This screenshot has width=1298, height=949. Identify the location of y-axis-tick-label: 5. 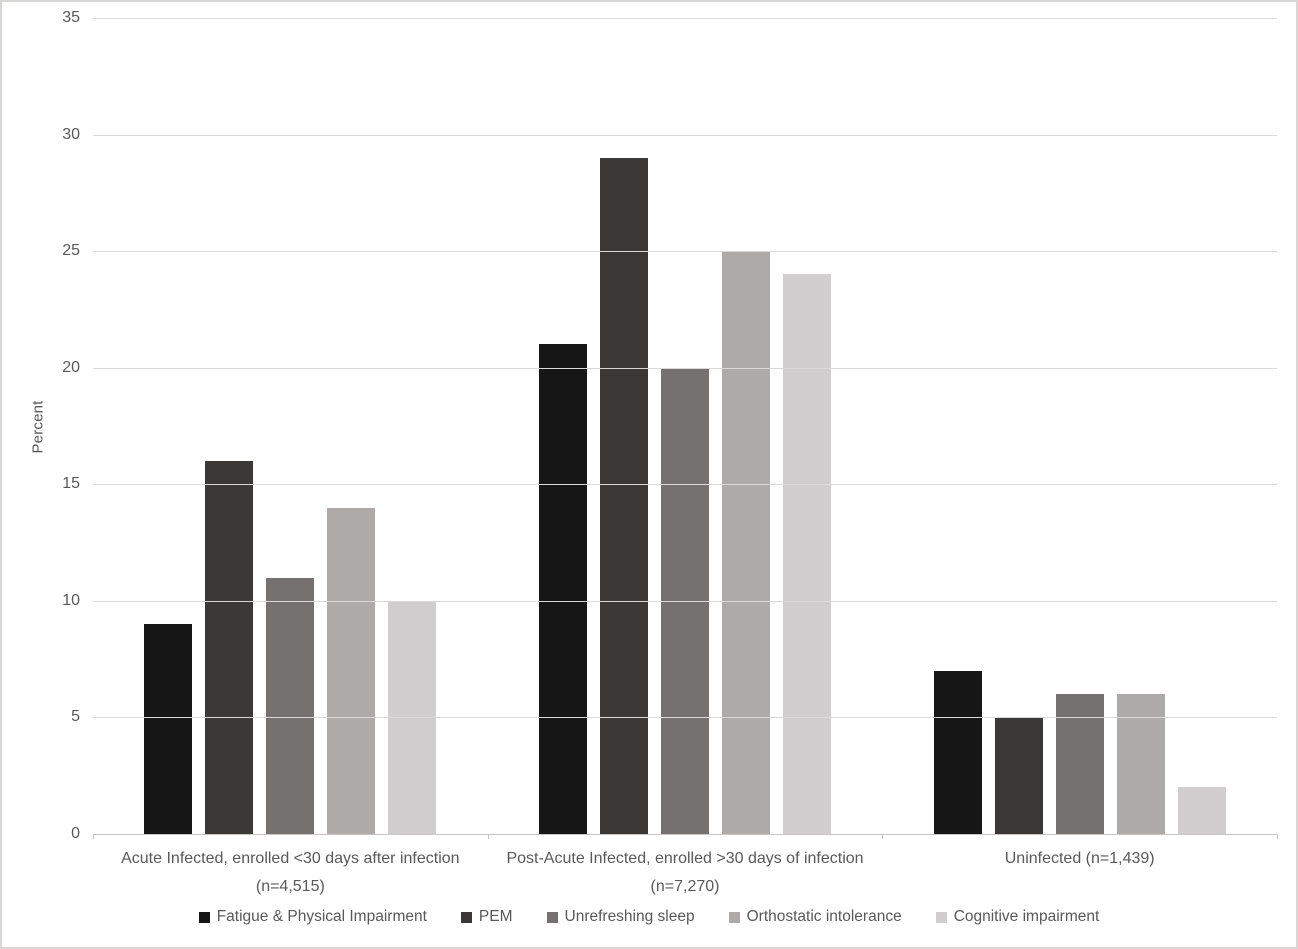
(75, 717).